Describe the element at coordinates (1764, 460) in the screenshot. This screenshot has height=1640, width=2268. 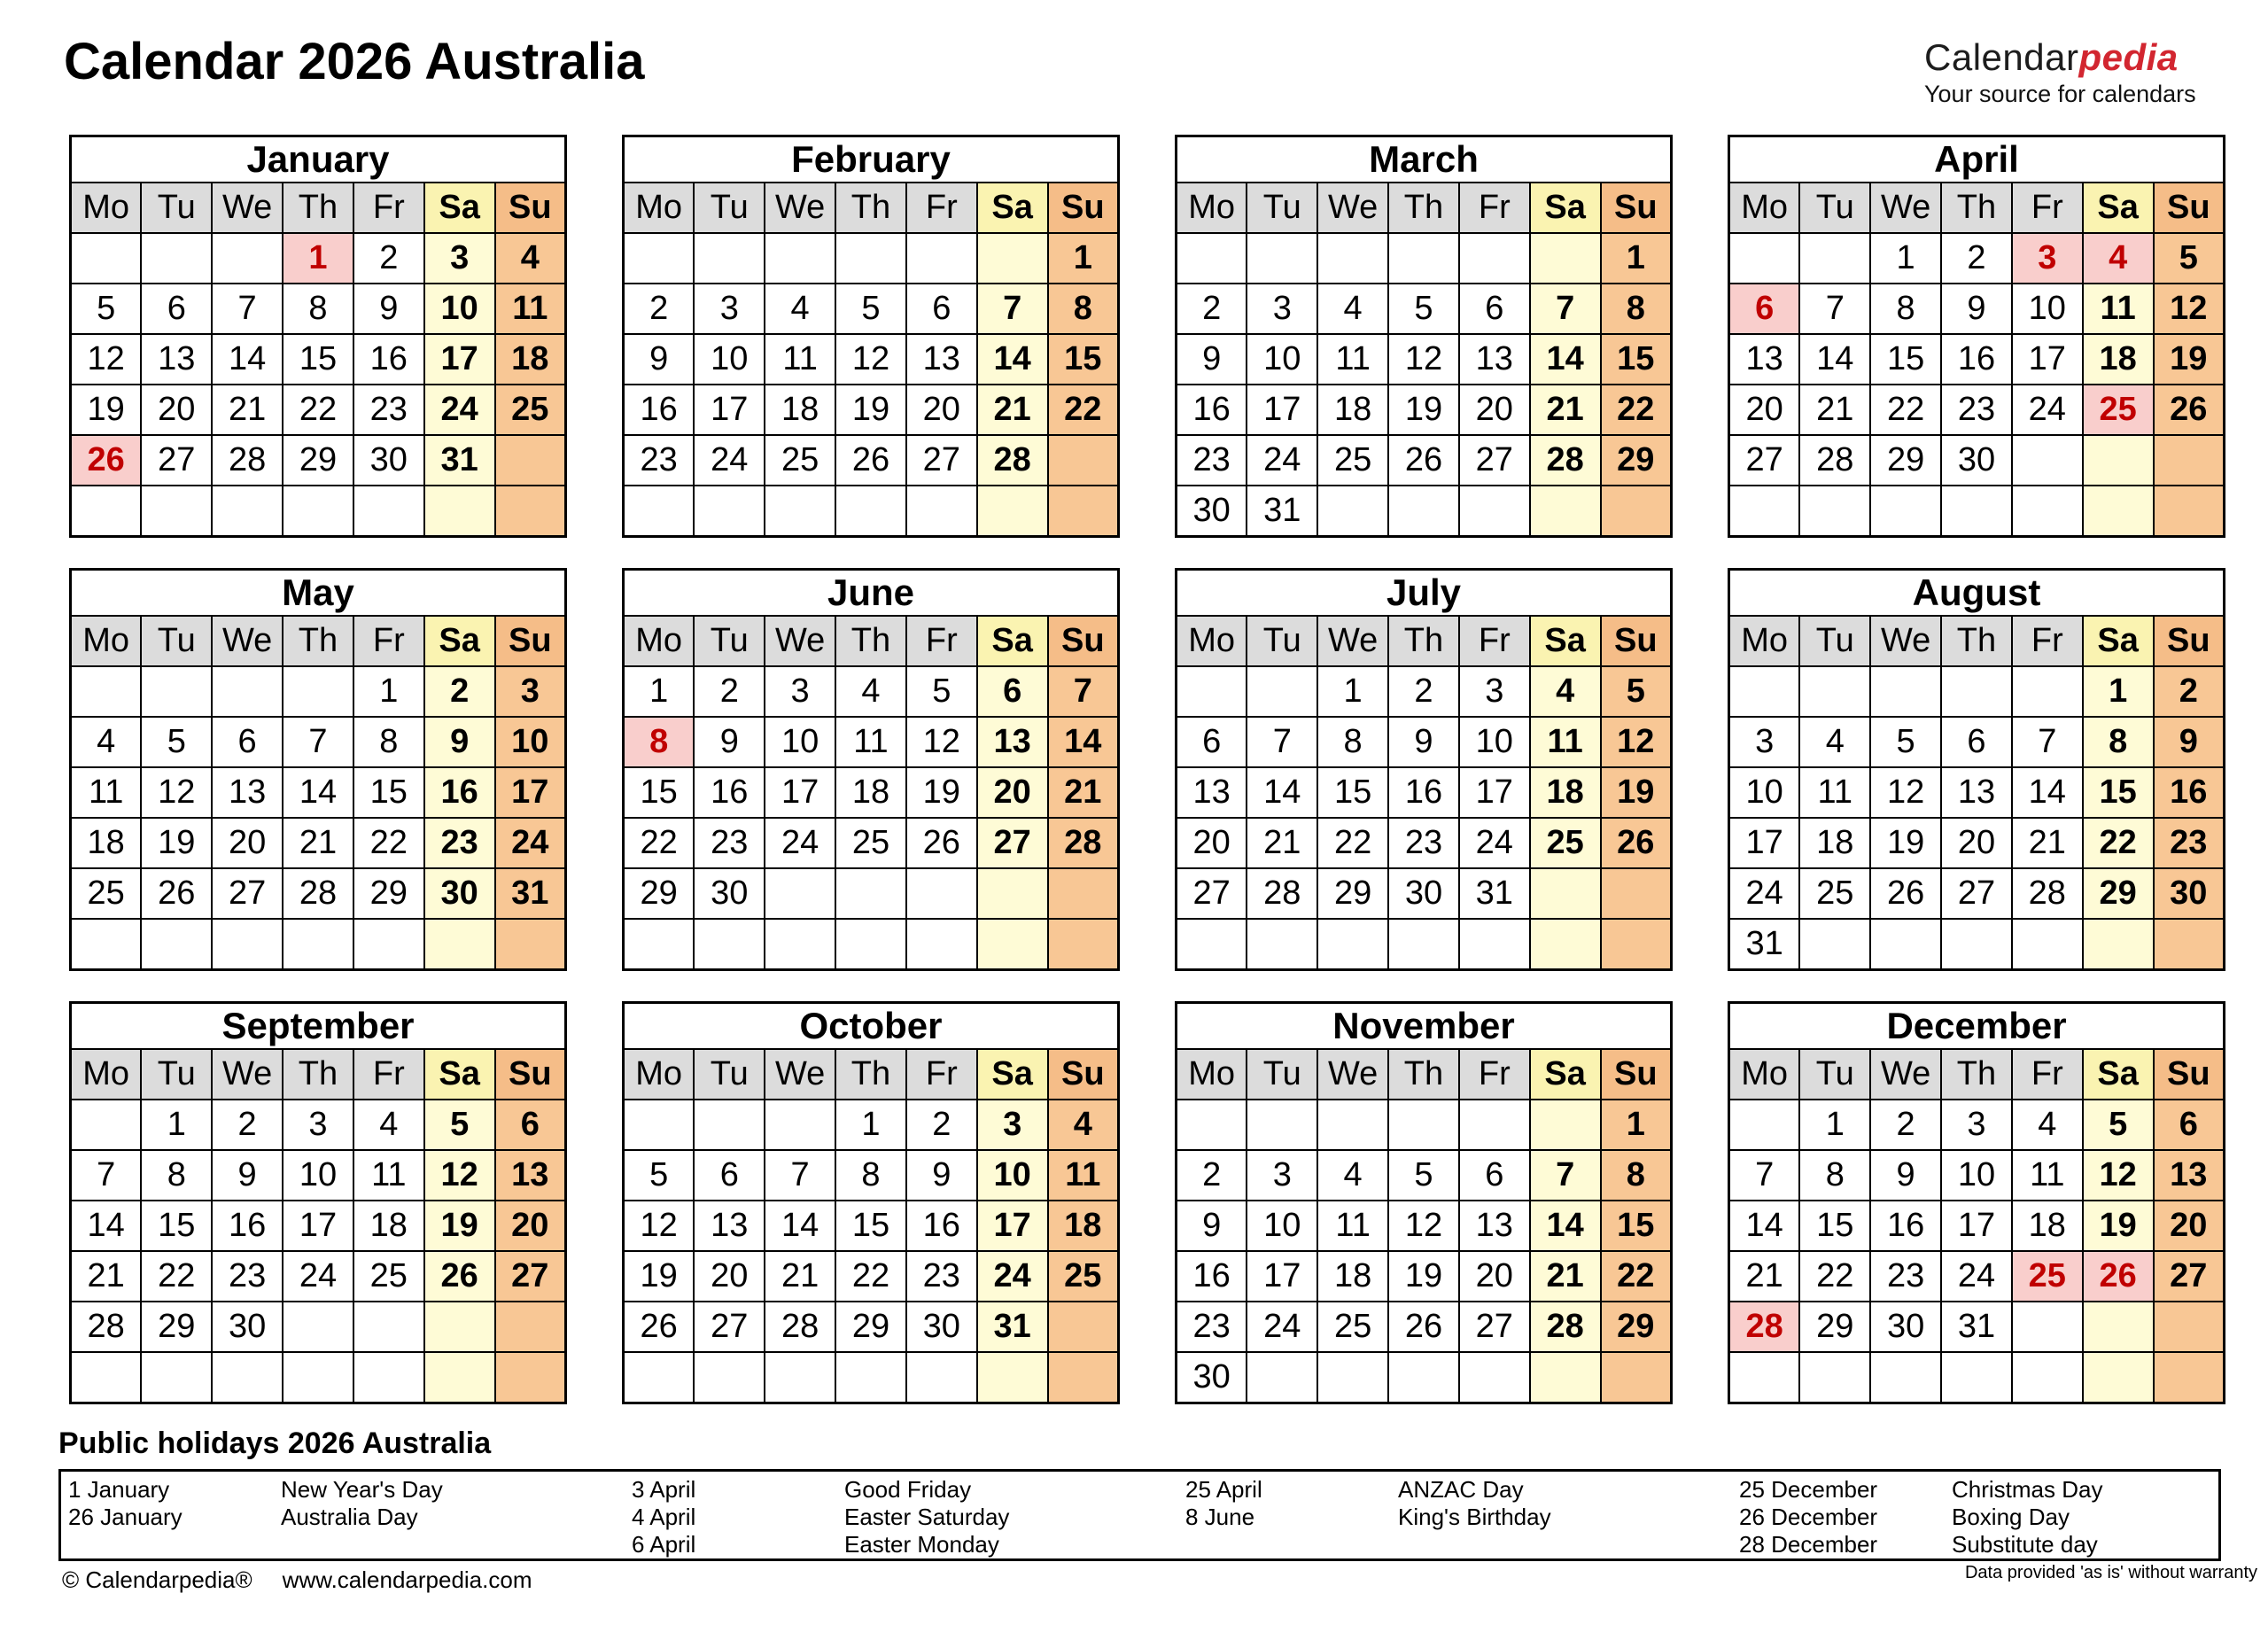
I see `date-april-27: 27` at that location.